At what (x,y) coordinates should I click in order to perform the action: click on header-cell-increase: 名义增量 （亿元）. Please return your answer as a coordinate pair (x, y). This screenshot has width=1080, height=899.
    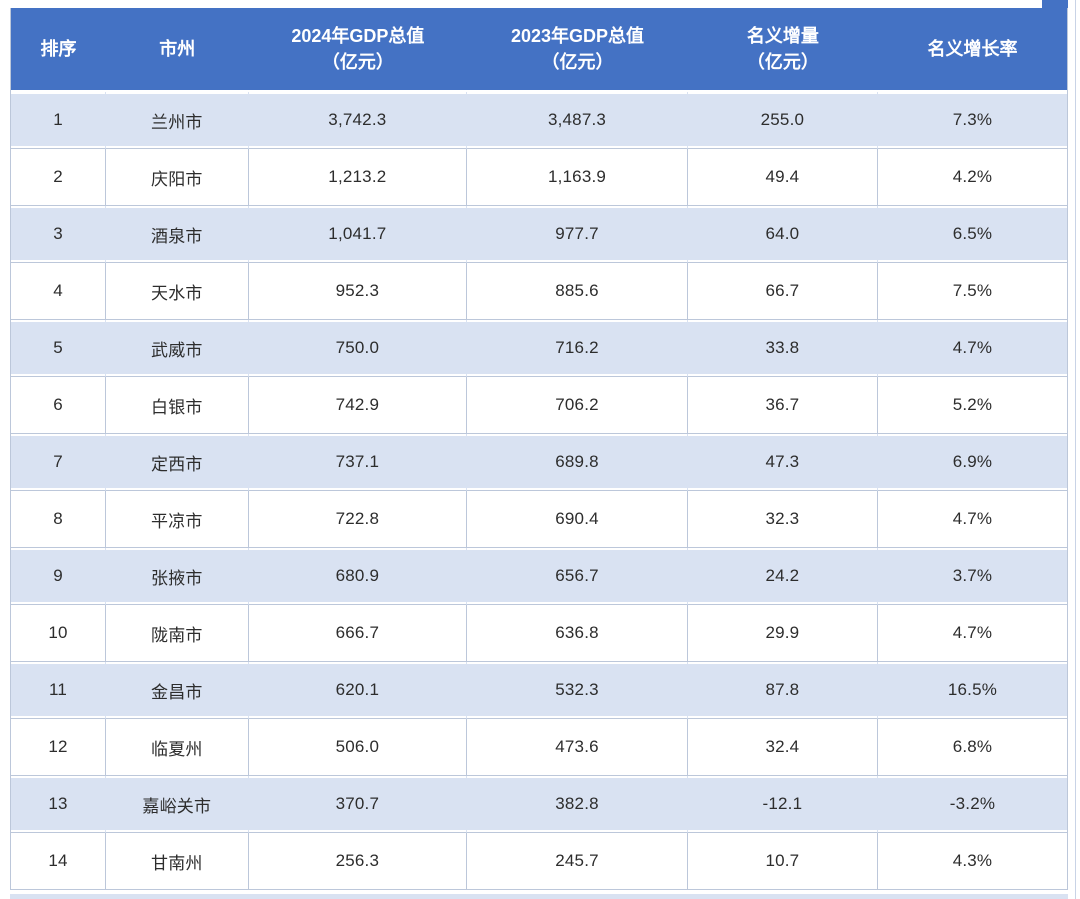
    Looking at the image, I should click on (782, 50).